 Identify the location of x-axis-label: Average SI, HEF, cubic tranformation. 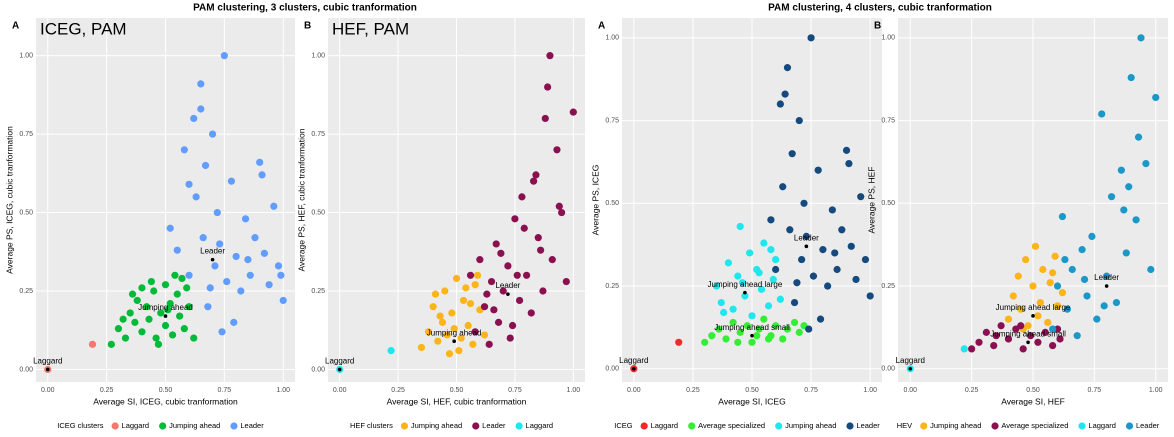
(457, 401).